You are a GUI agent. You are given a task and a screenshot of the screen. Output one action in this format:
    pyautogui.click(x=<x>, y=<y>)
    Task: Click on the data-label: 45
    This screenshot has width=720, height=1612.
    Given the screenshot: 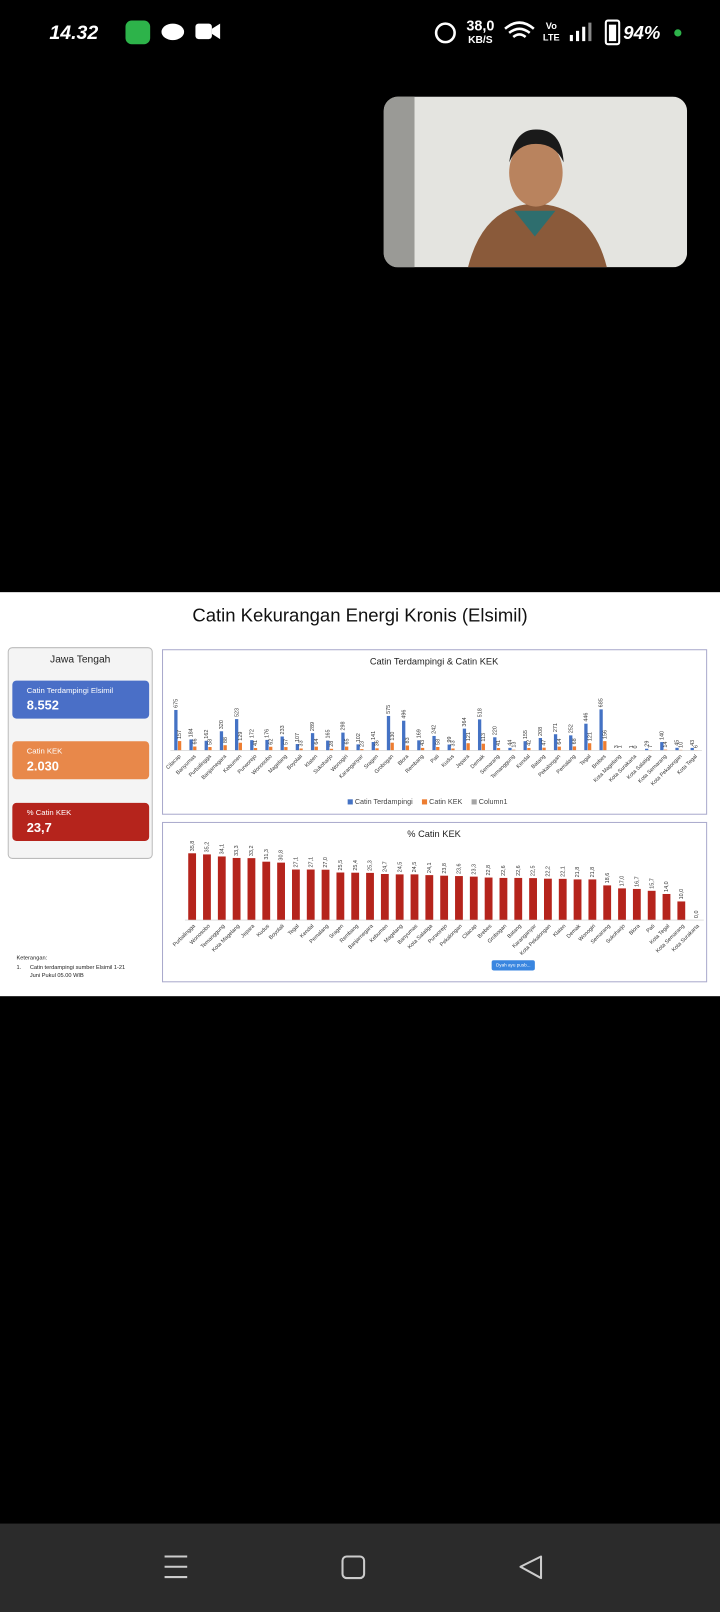 What is the action you would take?
    pyautogui.click(x=678, y=743)
    